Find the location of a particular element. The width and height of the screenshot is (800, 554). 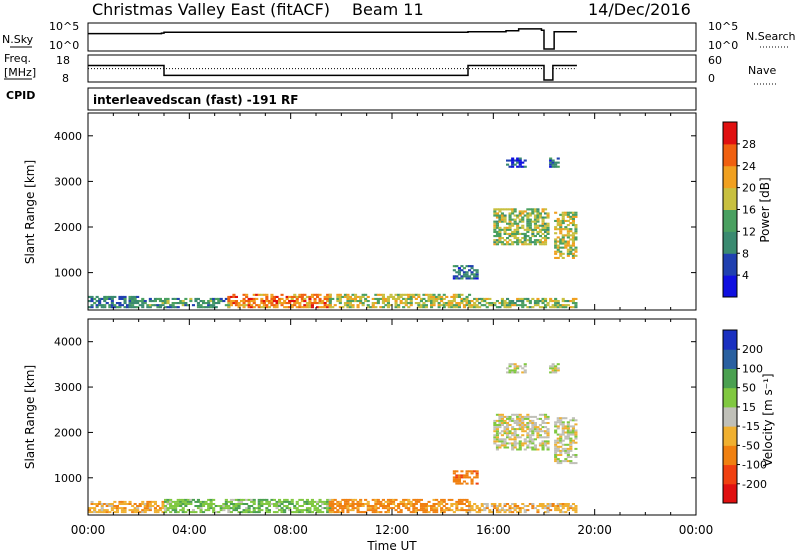

velocity-colorbar-label: Velocity [m s⁻¹] is located at coordinates (768, 419).